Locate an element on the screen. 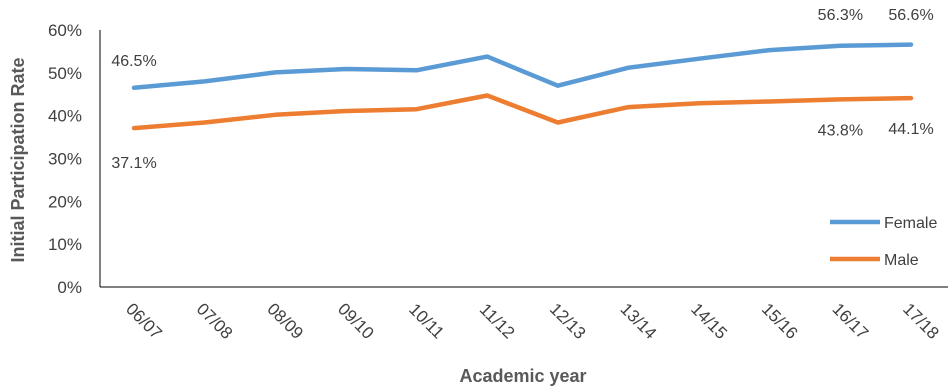 The image size is (951, 389). y-tick-label: 50% is located at coordinates (65, 73).